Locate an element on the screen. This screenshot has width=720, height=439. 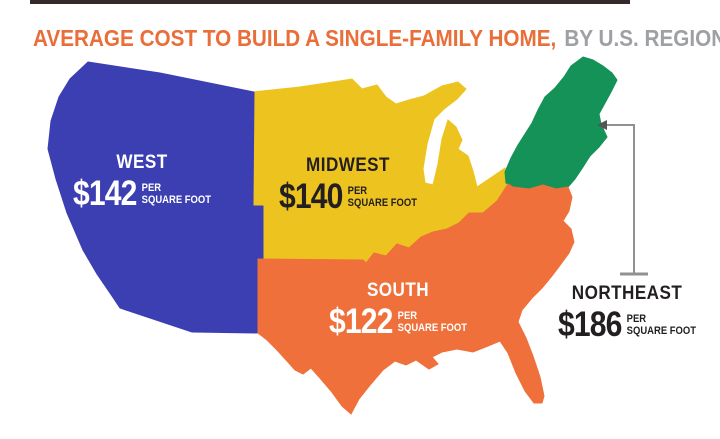
west-price-row: $142 PER SQUARE FOOT is located at coordinates (141, 193).